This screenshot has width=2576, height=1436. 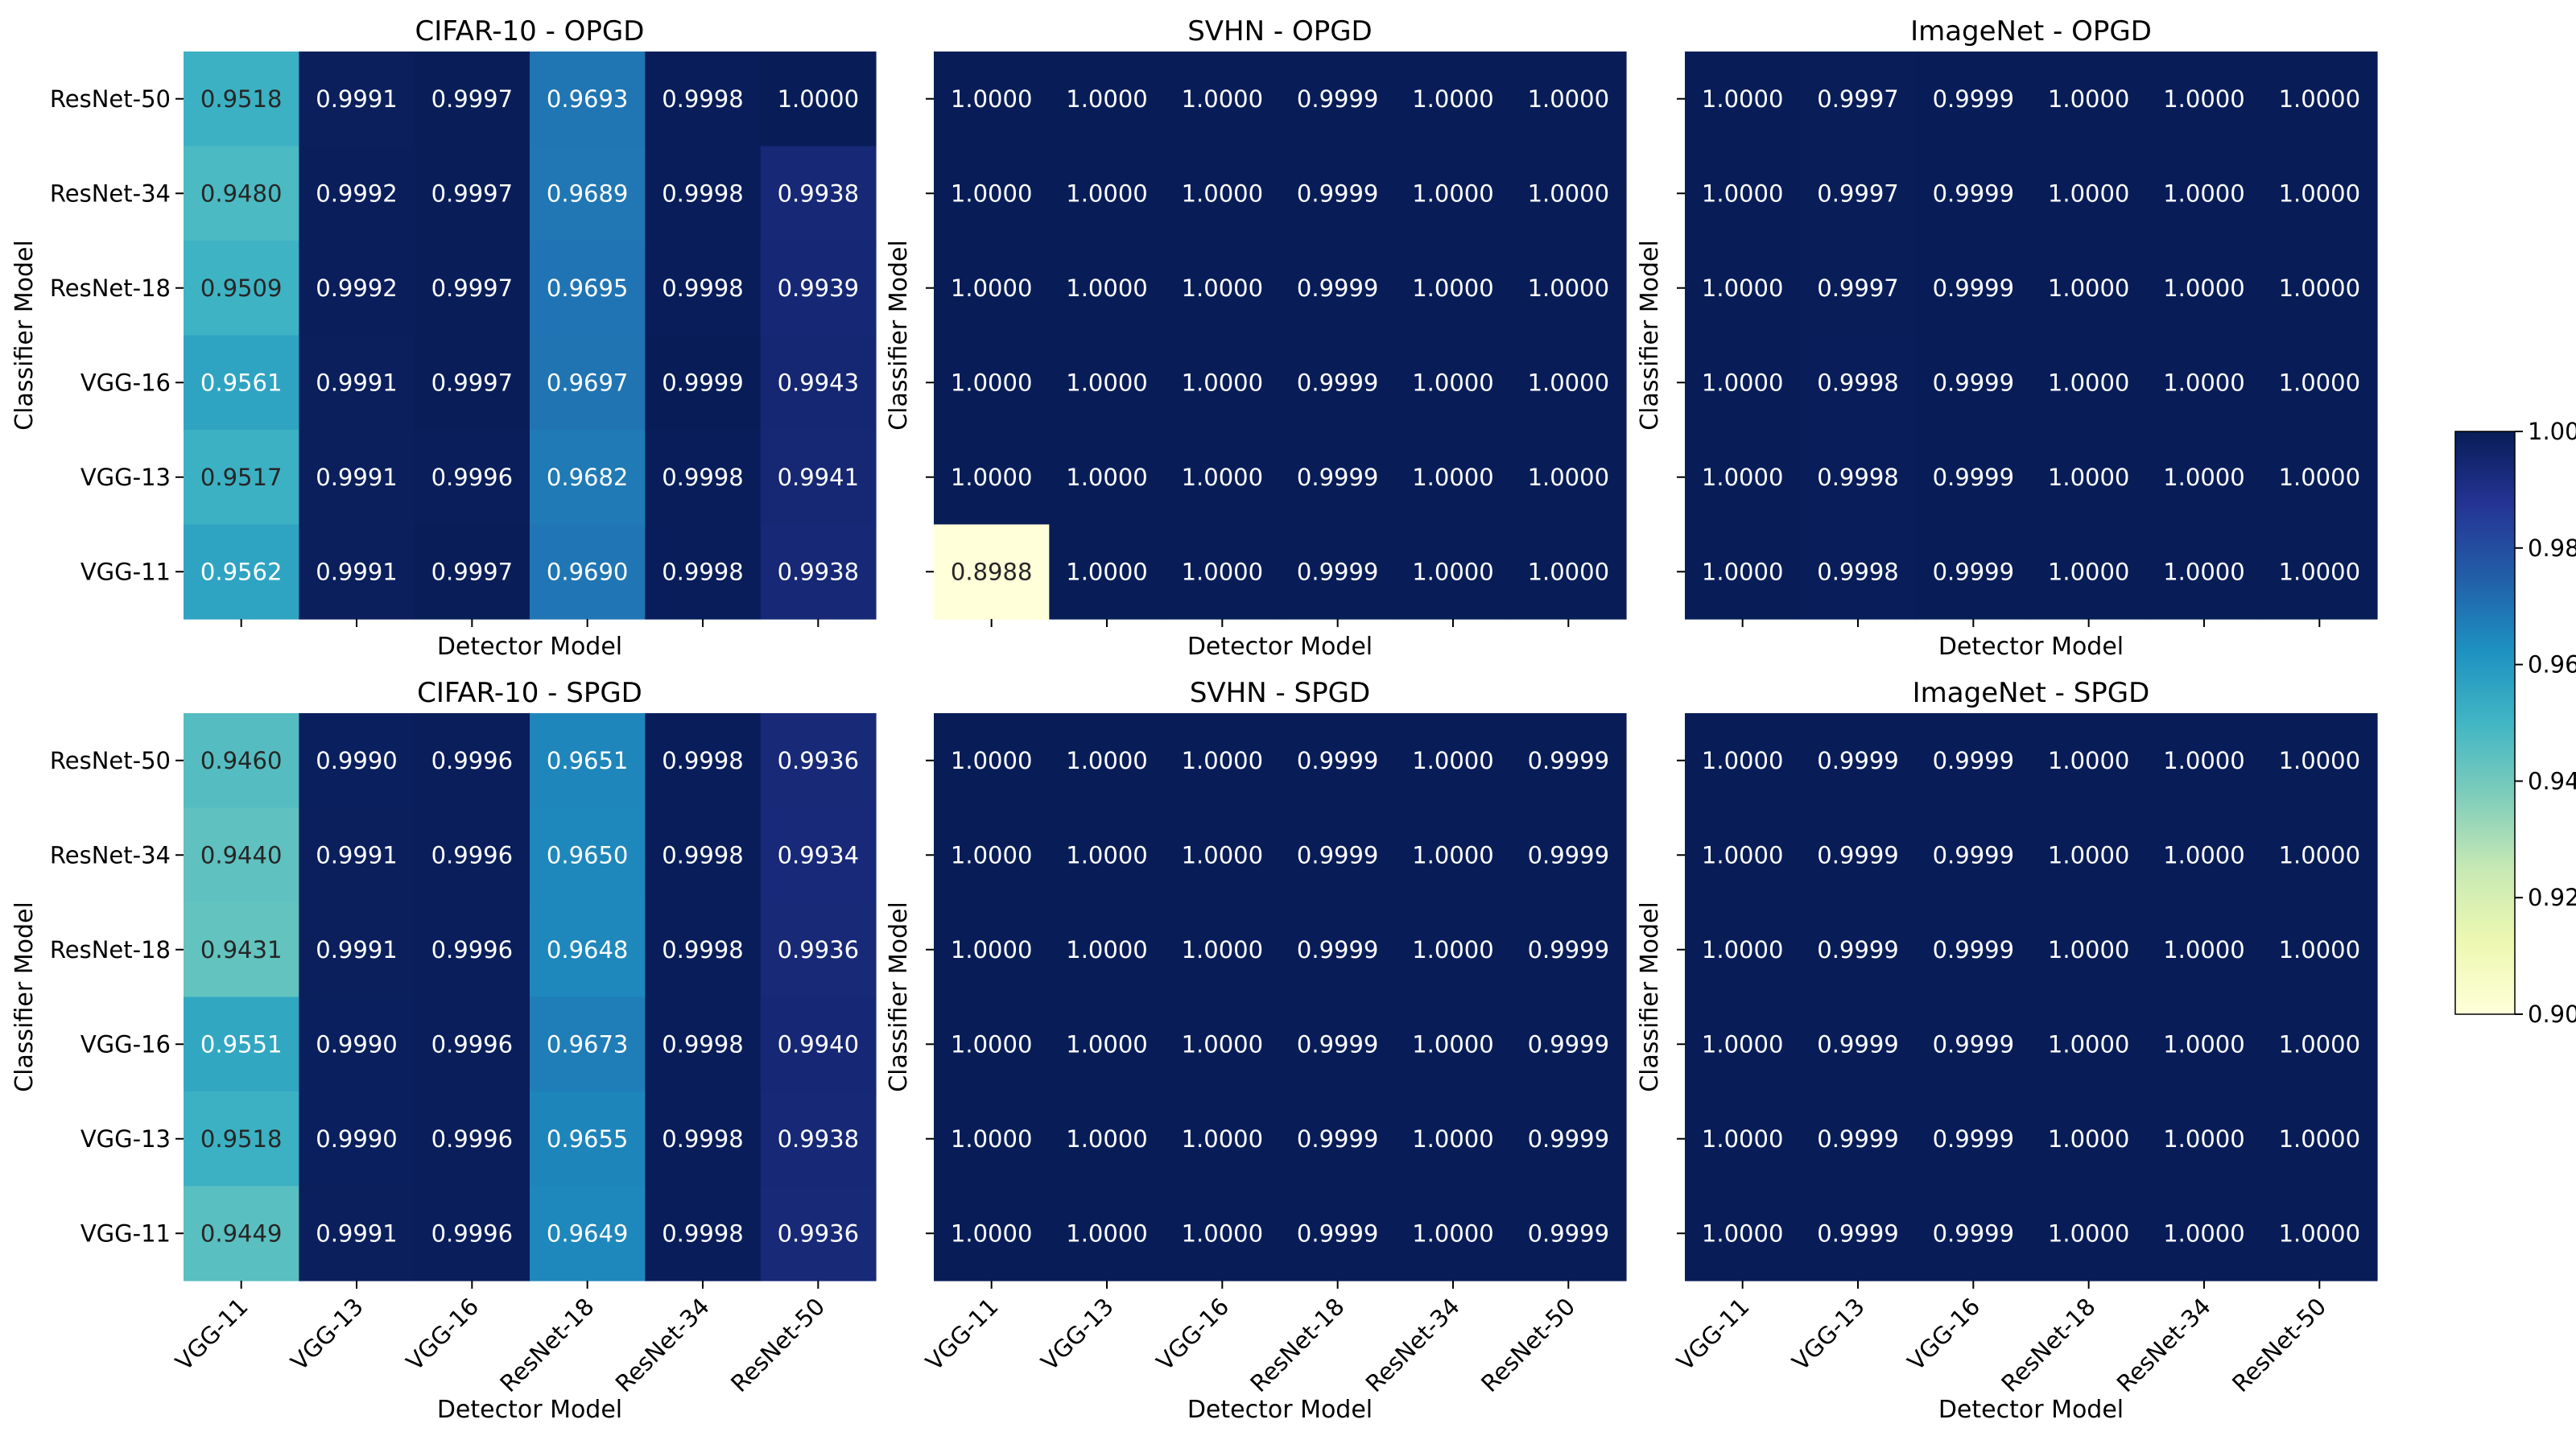 What do you see at coordinates (111, 288) in the screenshot?
I see `y-tick-label: ResNet-18` at bounding box center [111, 288].